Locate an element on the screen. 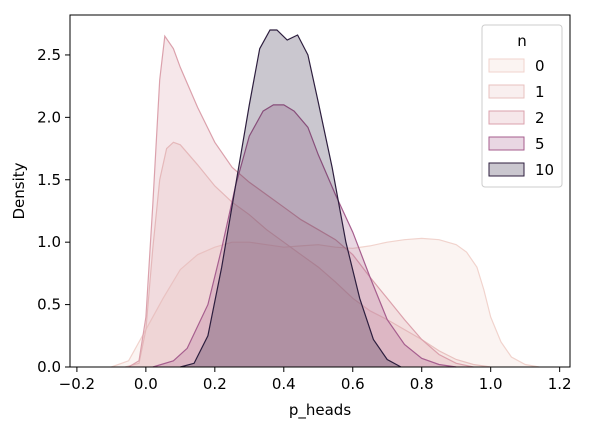 The height and width of the screenshot is (429, 594). x-tick-label: 1.0 is located at coordinates (491, 384).